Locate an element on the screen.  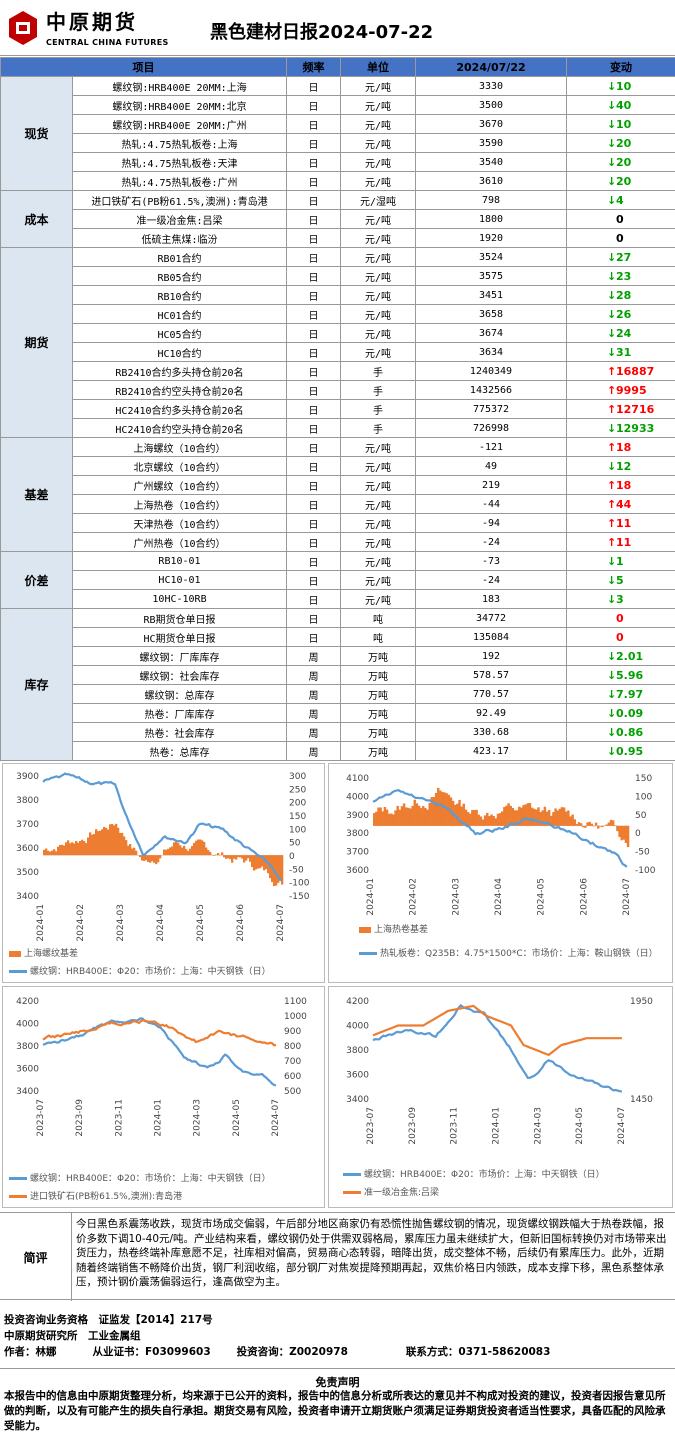
y-tick-label-right: 250 is located at coordinates (297, 790).